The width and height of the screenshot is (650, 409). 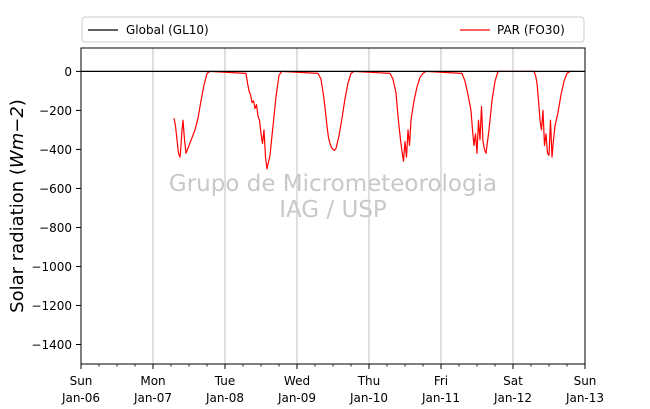 What do you see at coordinates (80, 398) in the screenshot?
I see `x-tick-label-date: Jan-06` at bounding box center [80, 398].